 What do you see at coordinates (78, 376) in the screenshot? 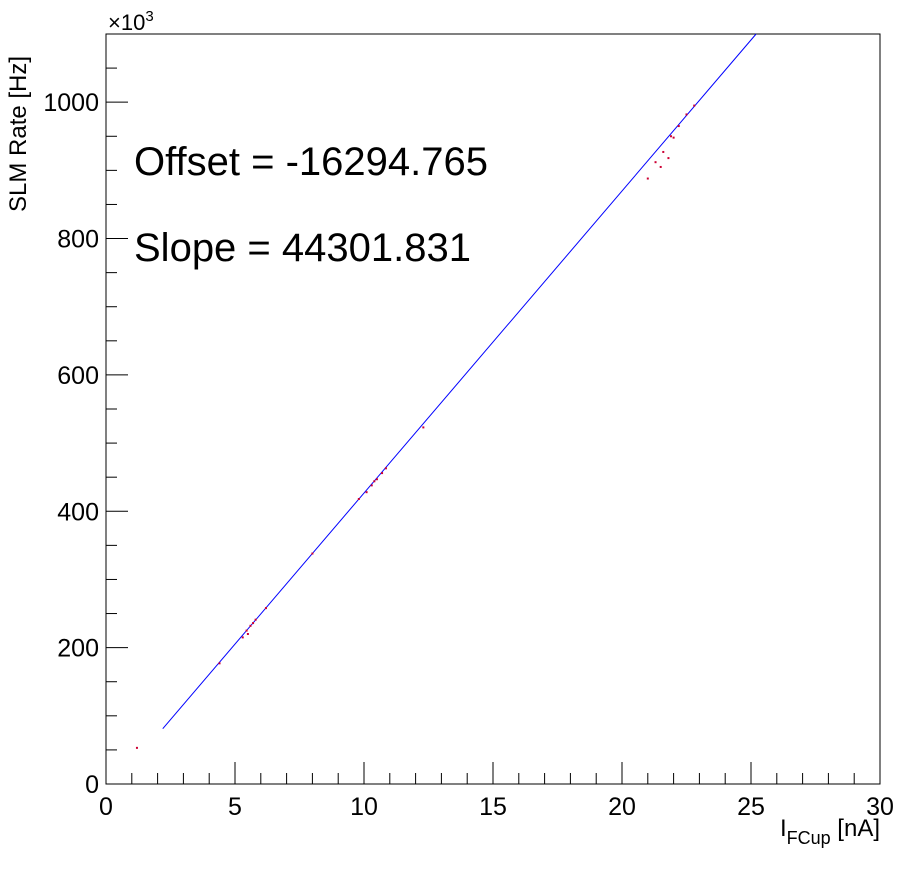
I see `y-tick-label: 600` at bounding box center [78, 376].